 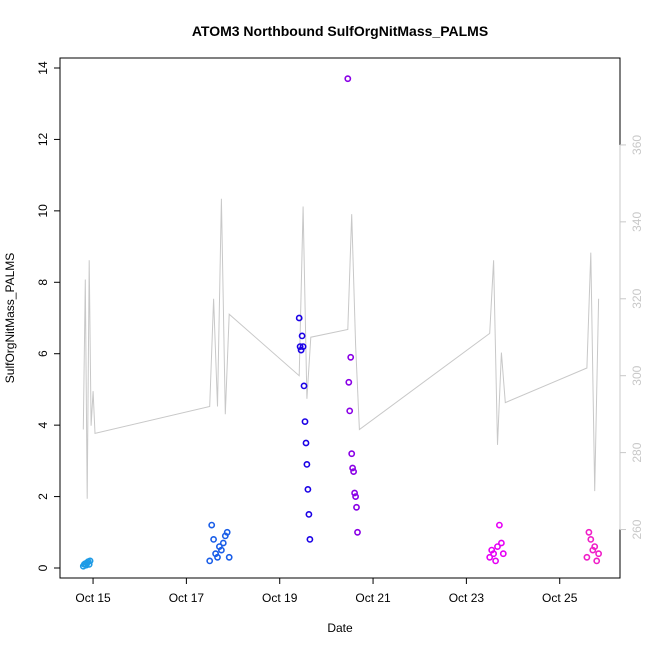 I want to click on y2-tick-label: 320, so click(x=637, y=298).